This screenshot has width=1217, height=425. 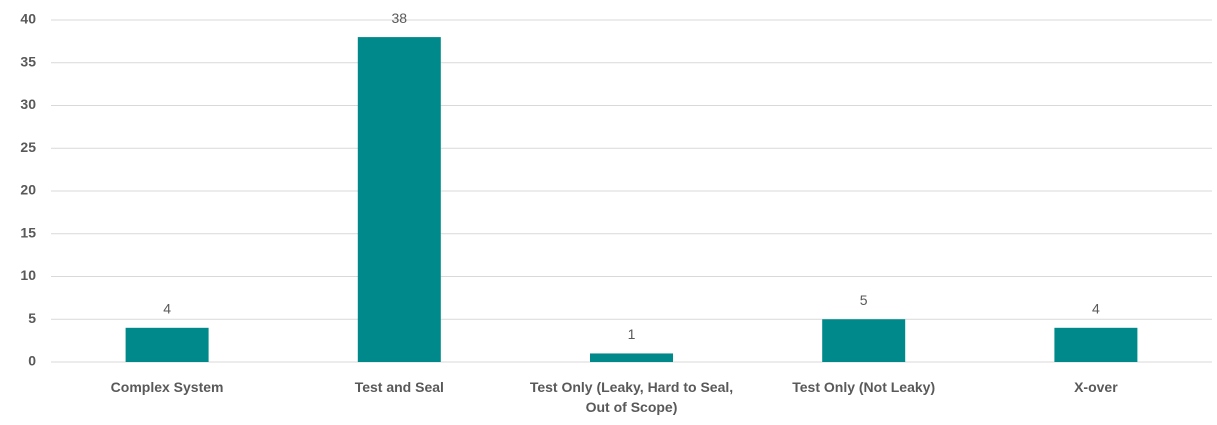 What do you see at coordinates (399, 387) in the screenshot?
I see `x-tick-label: Test and Seal` at bounding box center [399, 387].